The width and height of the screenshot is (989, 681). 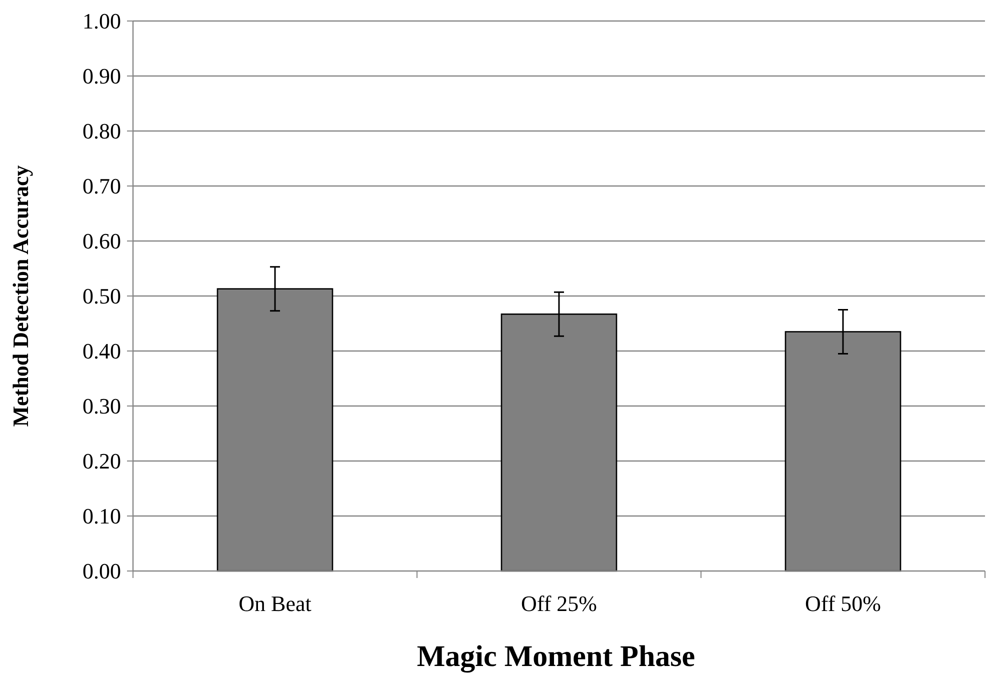 What do you see at coordinates (101, 351) in the screenshot?
I see `y-tick-label: 0.40` at bounding box center [101, 351].